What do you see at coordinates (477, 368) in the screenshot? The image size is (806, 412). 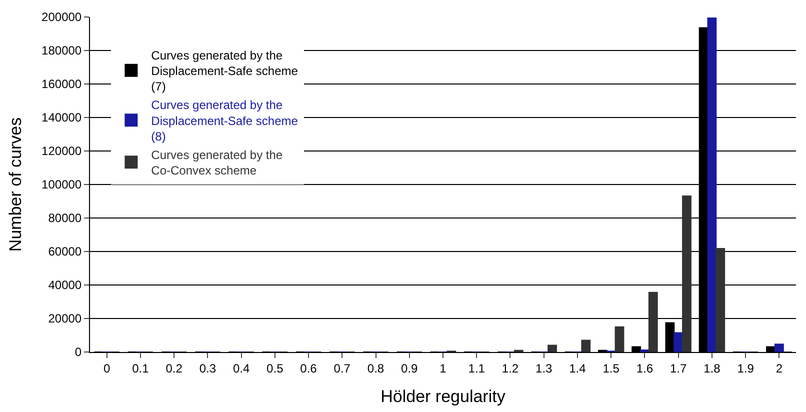 I see `x-tick-label: 1.1` at bounding box center [477, 368].